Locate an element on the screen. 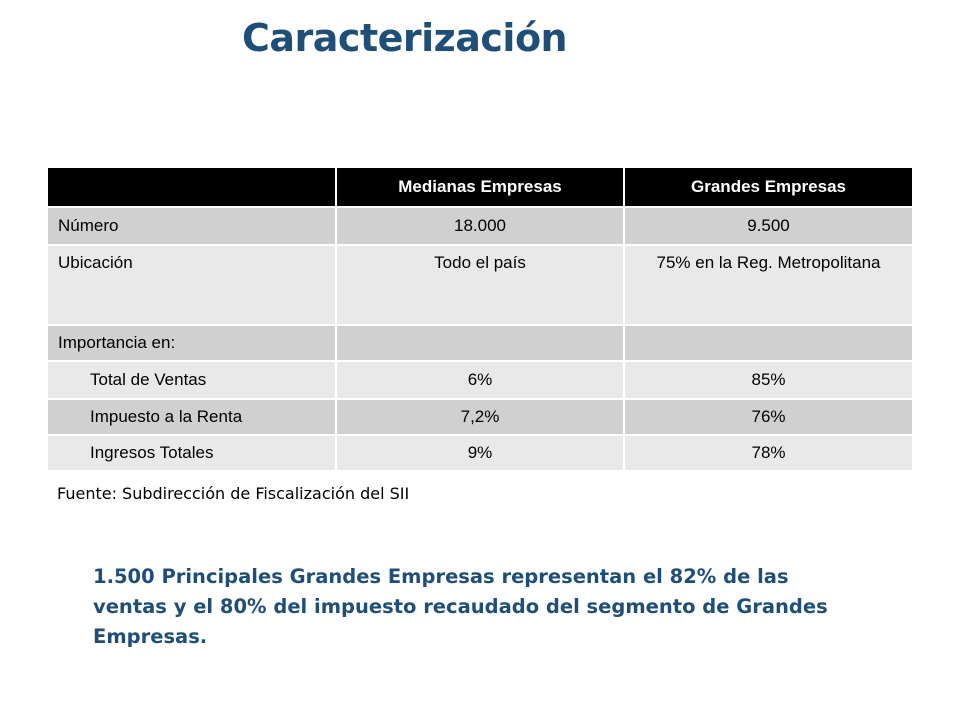 The width and height of the screenshot is (960, 720). cell-medianas: 9% is located at coordinates (480, 452).